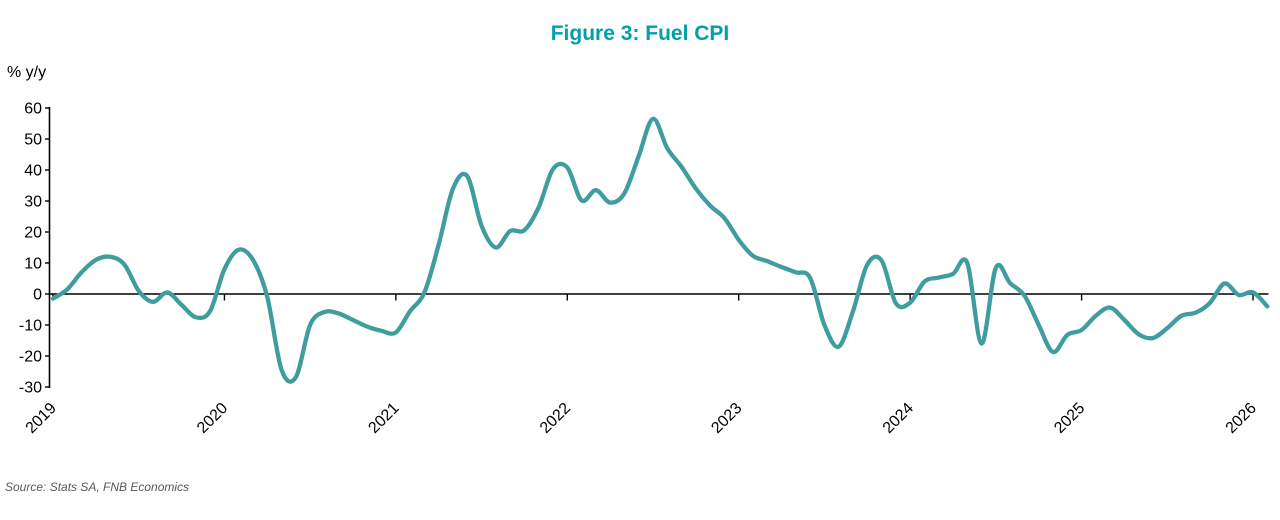 The height and width of the screenshot is (520, 1280). Describe the element at coordinates (33, 109) in the screenshot. I see `y-tick-label: 60` at that location.